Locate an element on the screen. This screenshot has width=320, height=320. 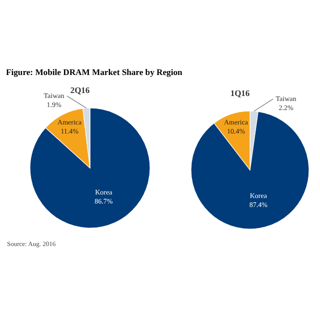
chart-title: Figure: Mobile DRAM Market Share by Region is located at coordinates (94, 72).